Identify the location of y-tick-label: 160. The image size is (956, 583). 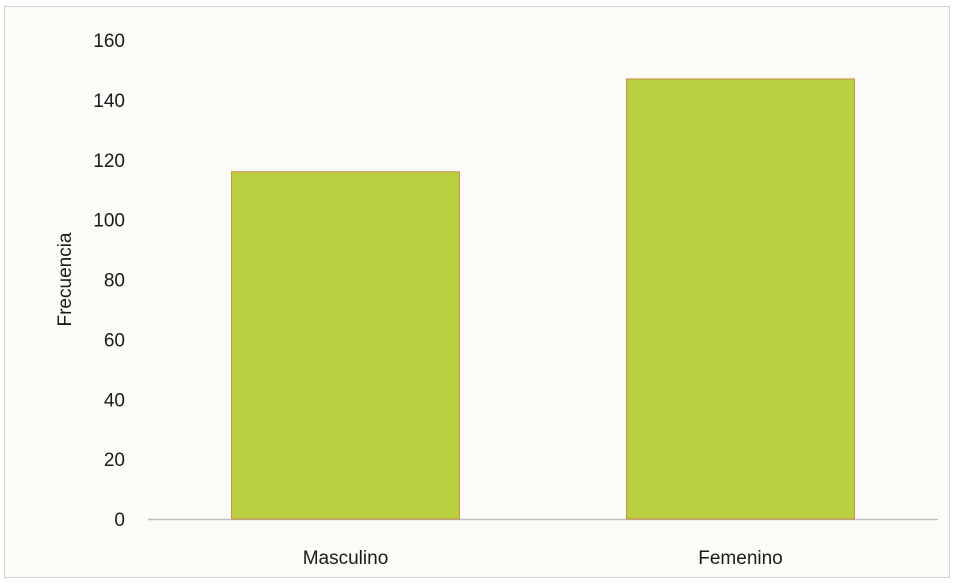
(109, 41).